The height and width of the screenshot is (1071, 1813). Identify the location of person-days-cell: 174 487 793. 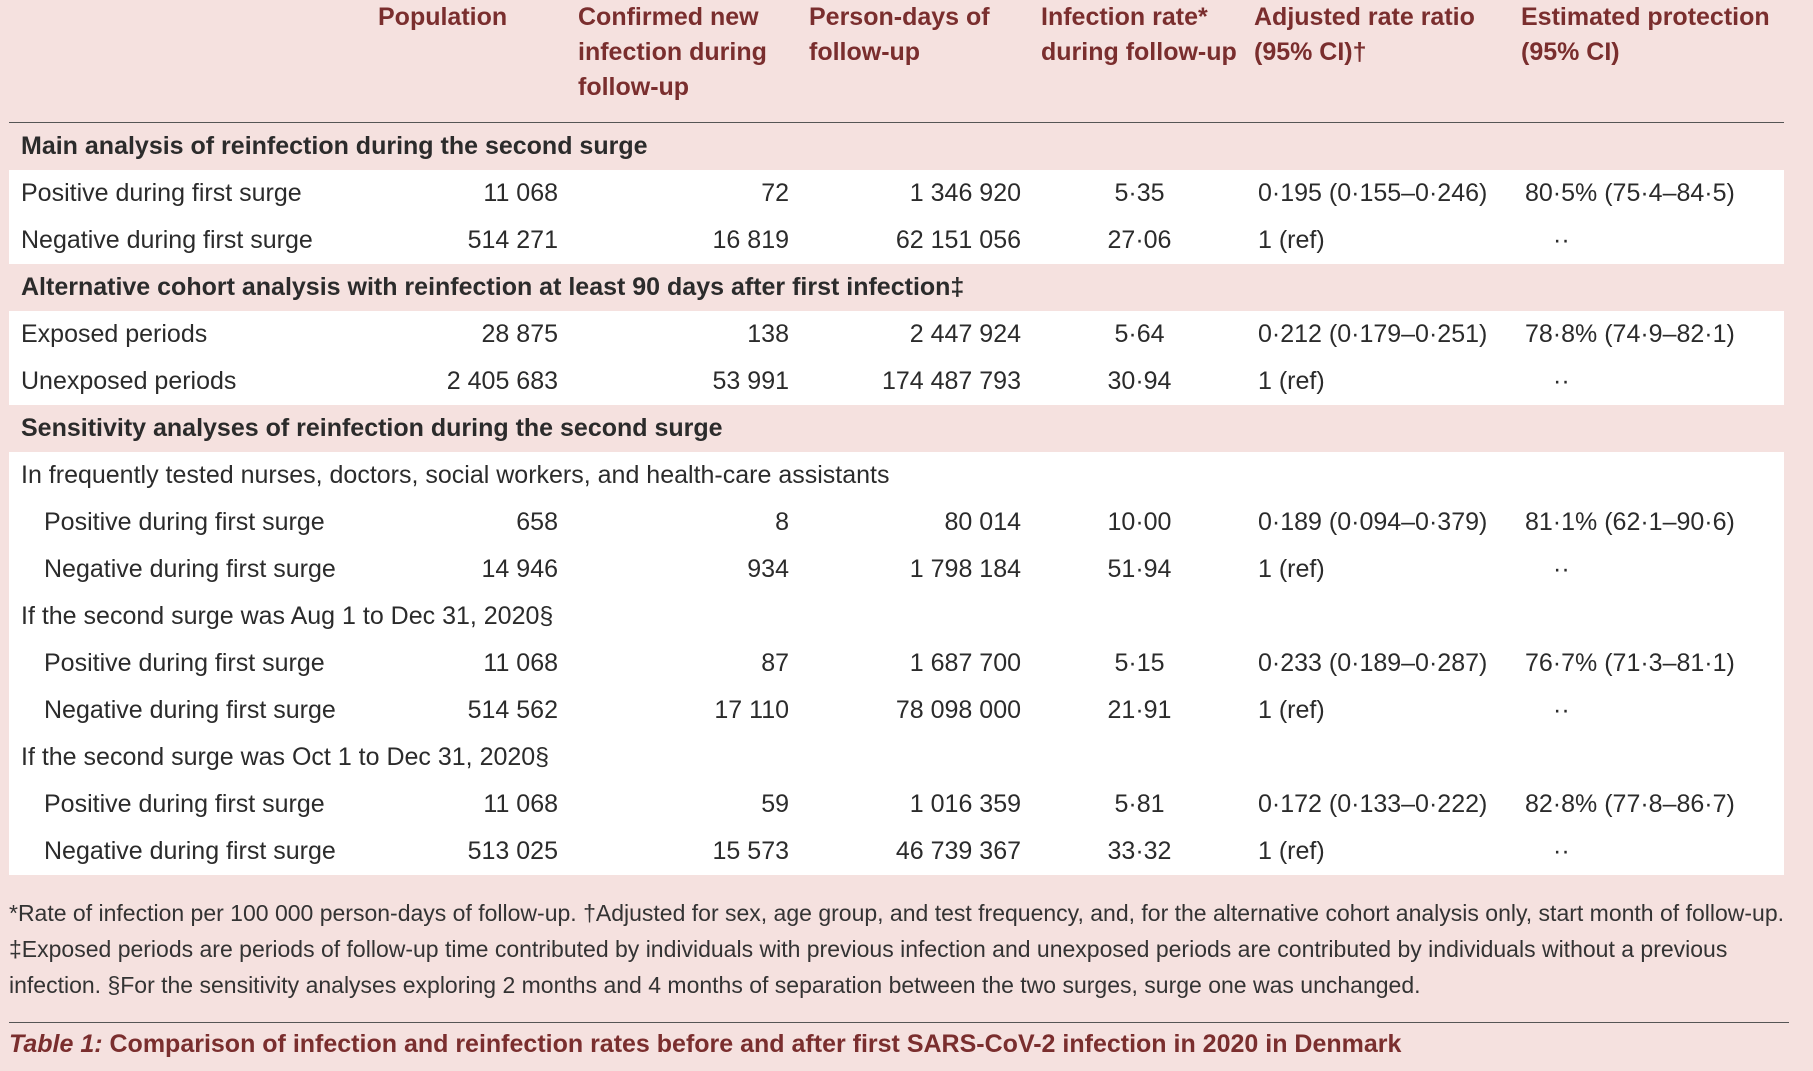
(917, 381).